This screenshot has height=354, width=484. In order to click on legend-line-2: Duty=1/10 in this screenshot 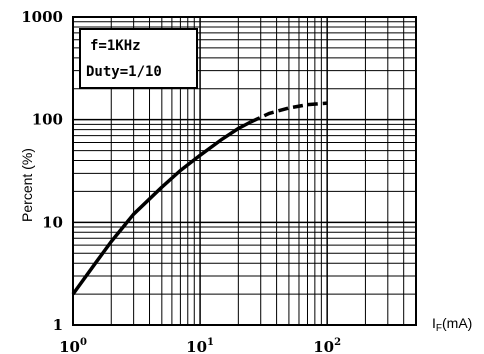, I will do `click(124, 72)`.